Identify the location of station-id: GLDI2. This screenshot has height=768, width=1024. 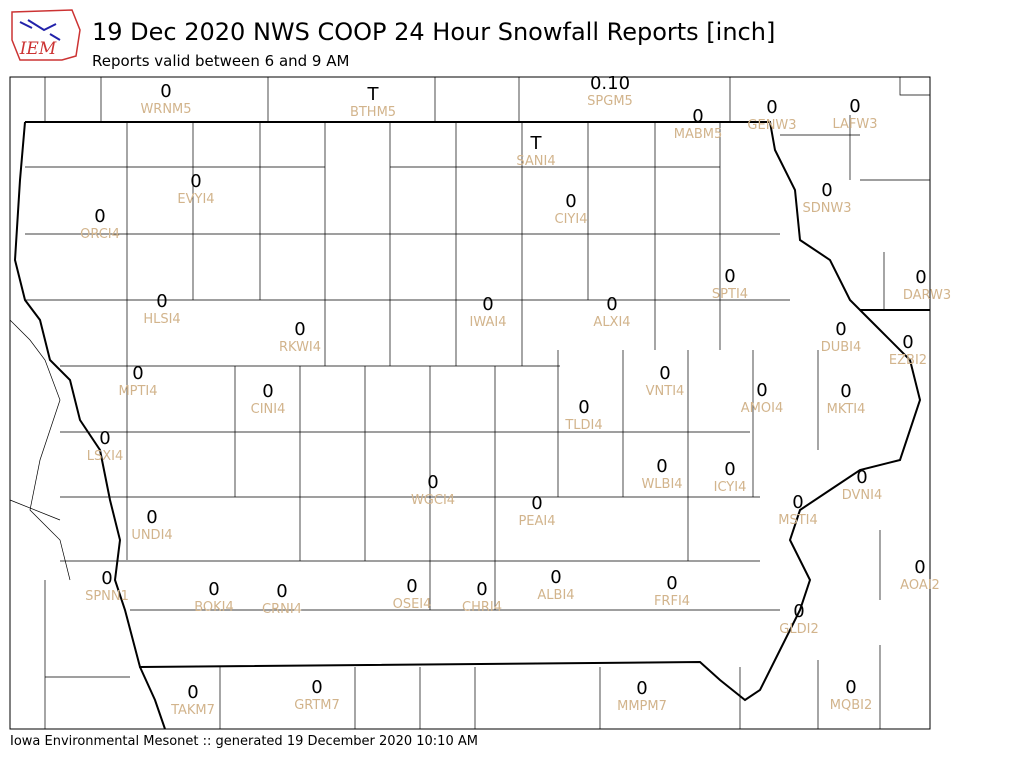
(798, 629).